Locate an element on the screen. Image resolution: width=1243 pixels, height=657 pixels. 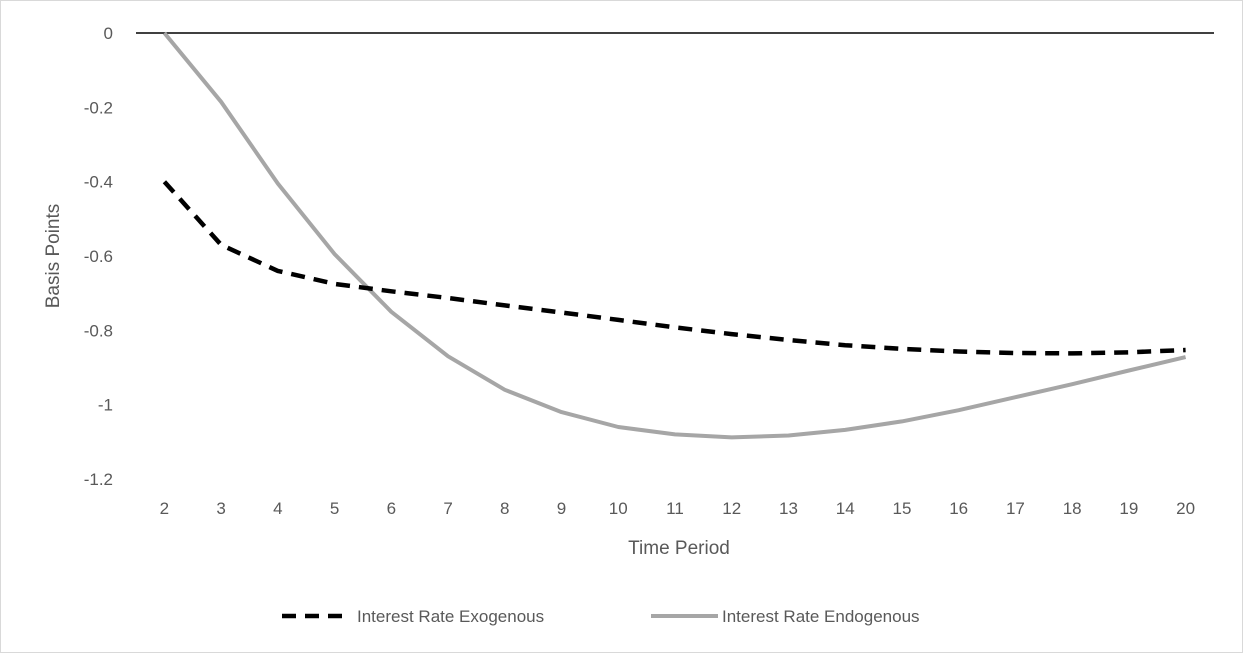
x-tick-label: 3 is located at coordinates (220, 508).